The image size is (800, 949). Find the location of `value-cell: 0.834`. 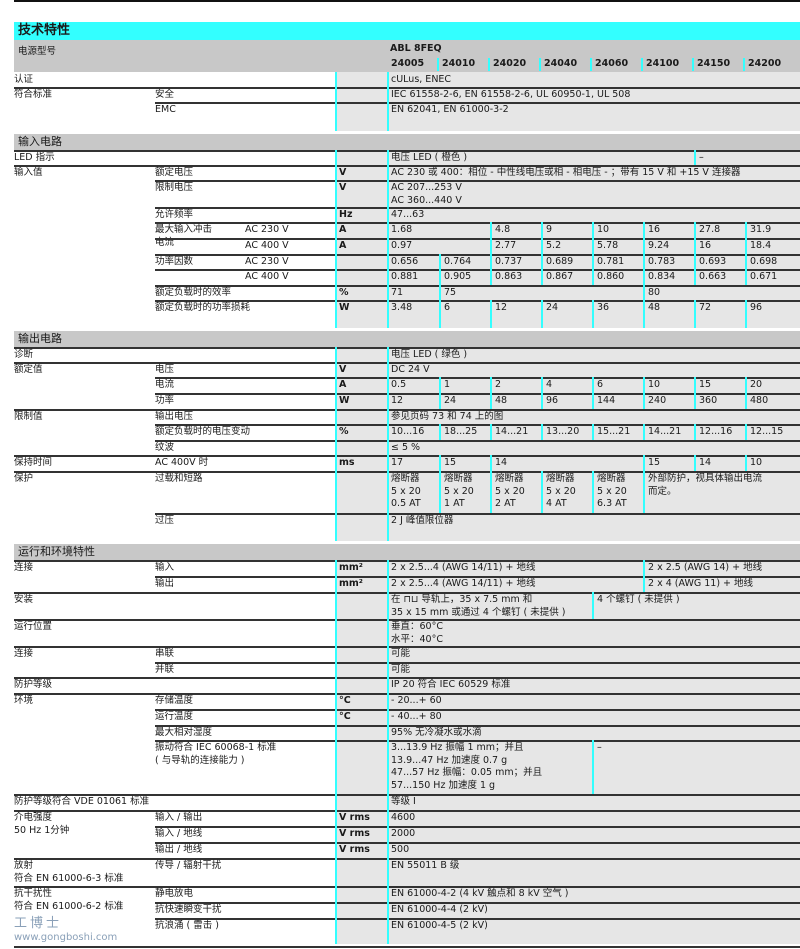

value-cell: 0.834 is located at coordinates (668, 277).